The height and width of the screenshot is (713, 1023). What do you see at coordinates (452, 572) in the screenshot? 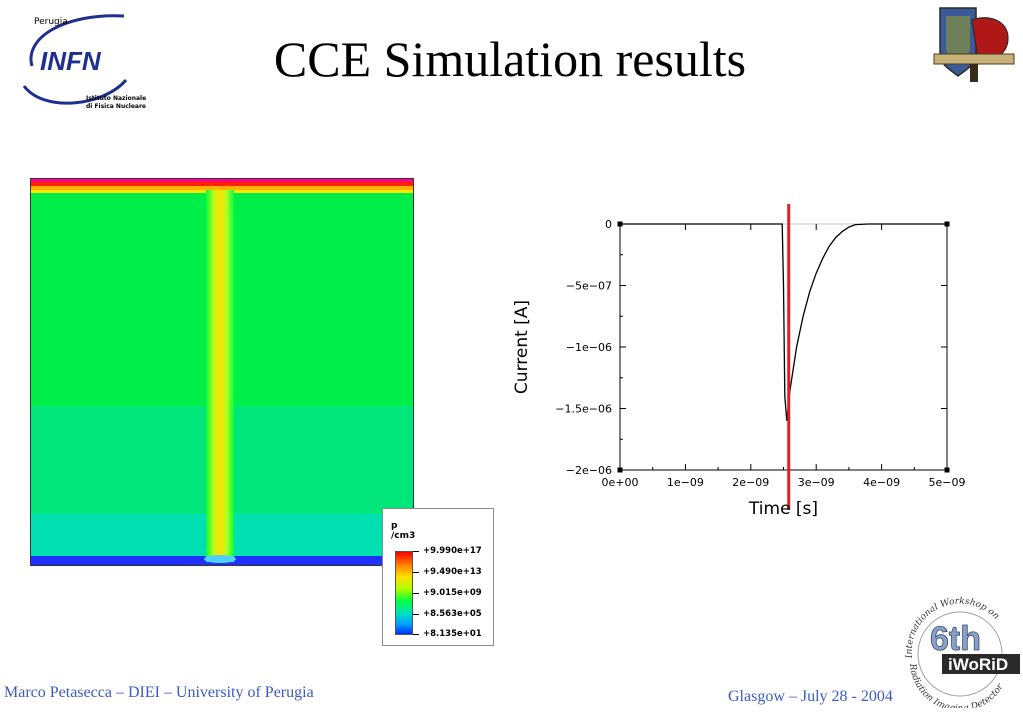
I see `legend-value: +9.490e+13` at bounding box center [452, 572].